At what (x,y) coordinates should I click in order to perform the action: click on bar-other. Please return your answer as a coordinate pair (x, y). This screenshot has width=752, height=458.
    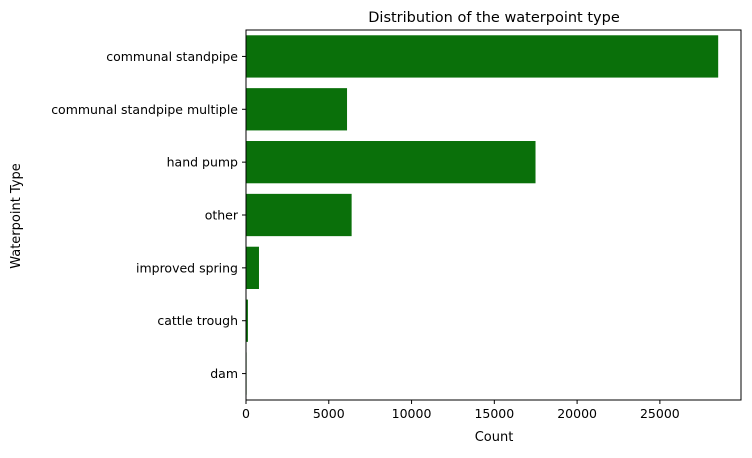
    Looking at the image, I should click on (299, 215).